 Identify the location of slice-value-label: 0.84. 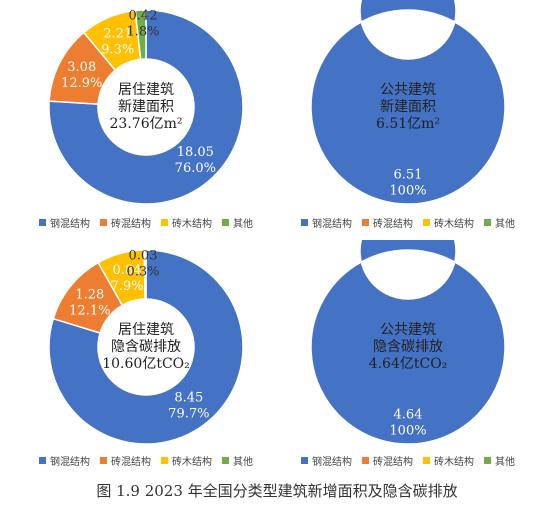
(127, 270).